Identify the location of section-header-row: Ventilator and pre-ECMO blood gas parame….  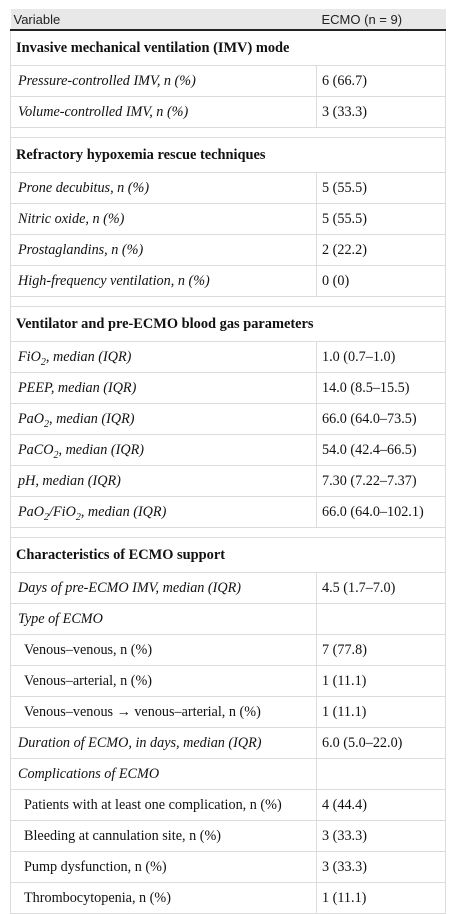
(228, 324).